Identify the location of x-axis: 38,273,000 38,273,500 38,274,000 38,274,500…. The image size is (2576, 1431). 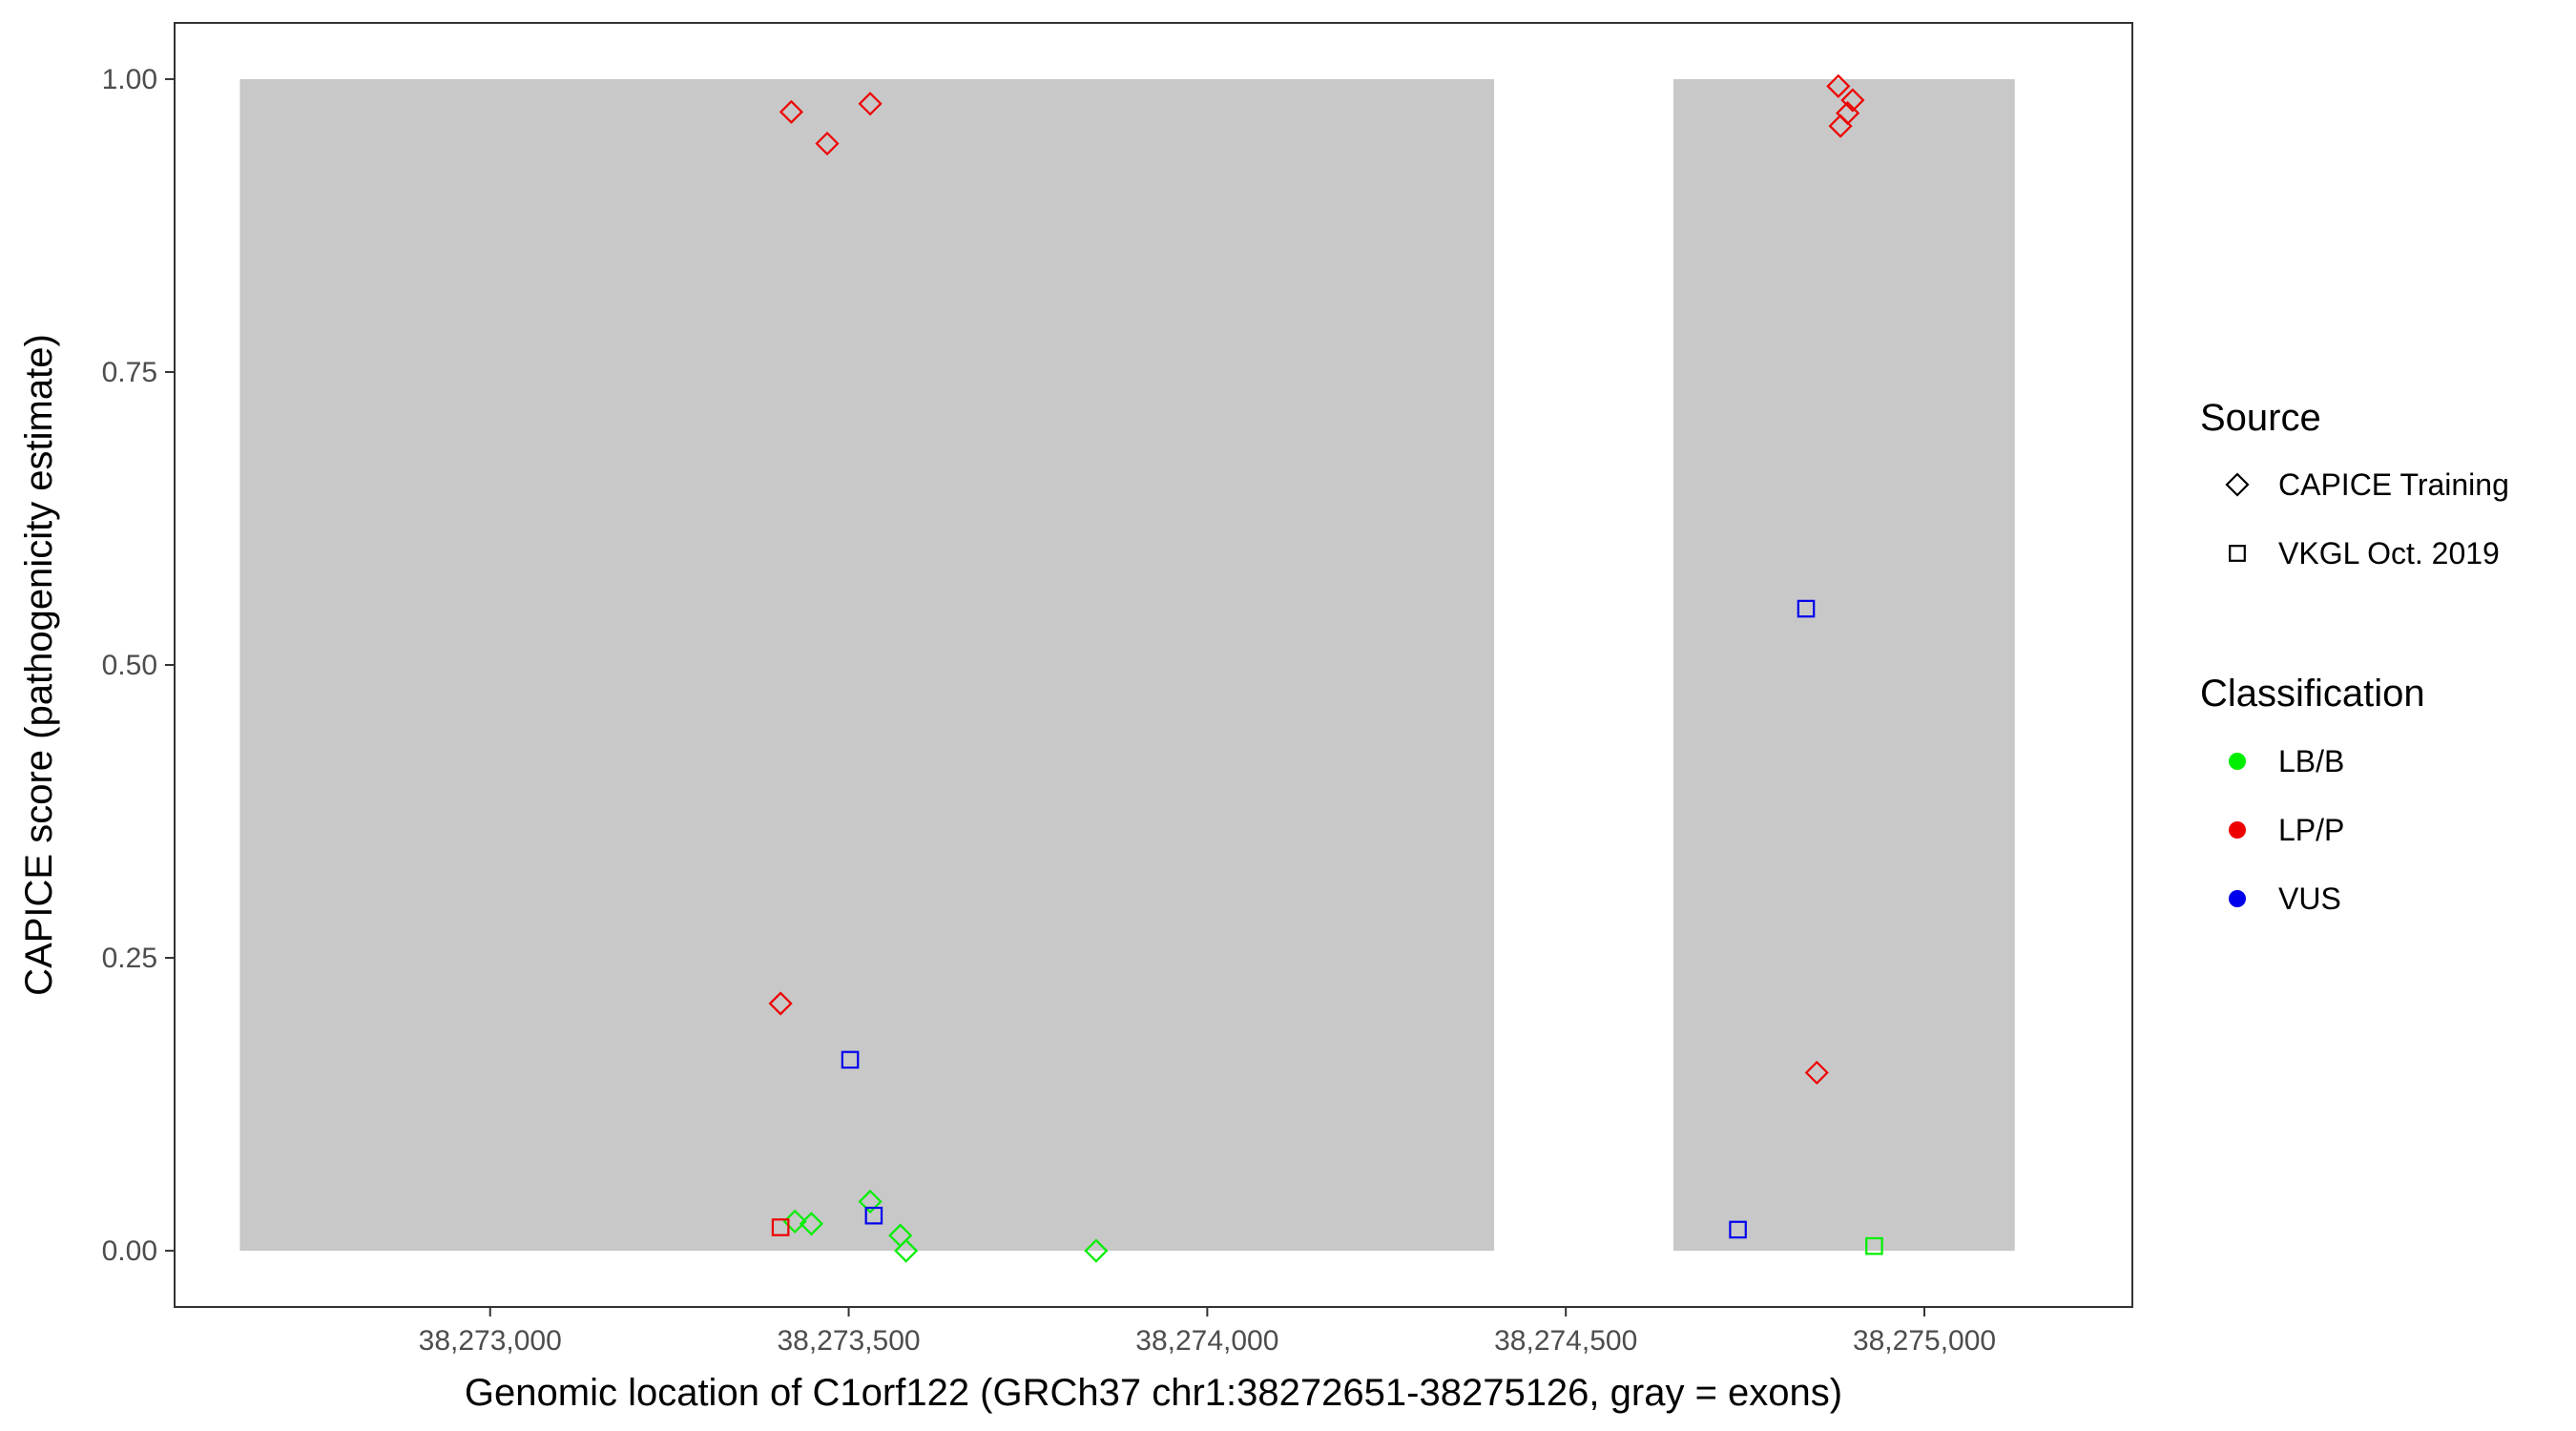
(1207, 1332).